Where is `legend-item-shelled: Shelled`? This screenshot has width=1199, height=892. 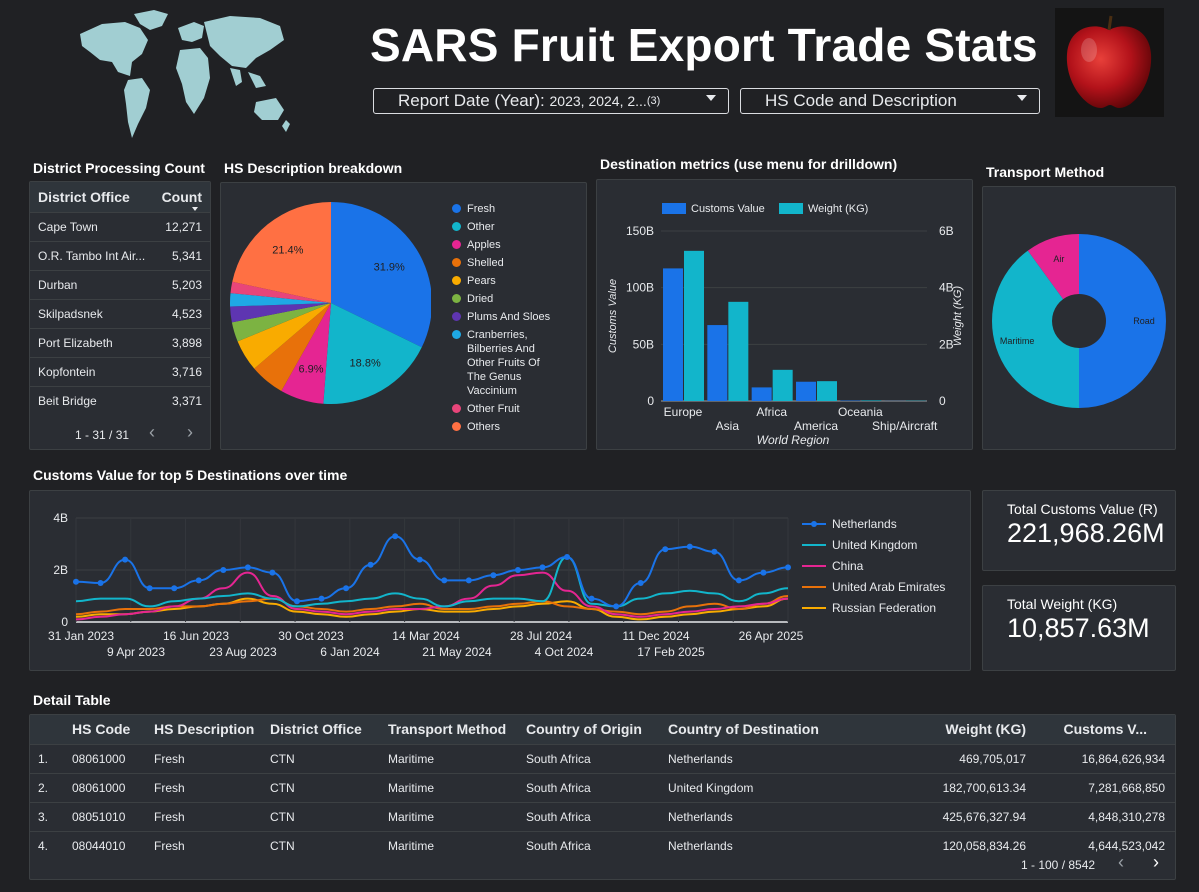
legend-item-shelled: Shelled is located at coordinates (504, 263).